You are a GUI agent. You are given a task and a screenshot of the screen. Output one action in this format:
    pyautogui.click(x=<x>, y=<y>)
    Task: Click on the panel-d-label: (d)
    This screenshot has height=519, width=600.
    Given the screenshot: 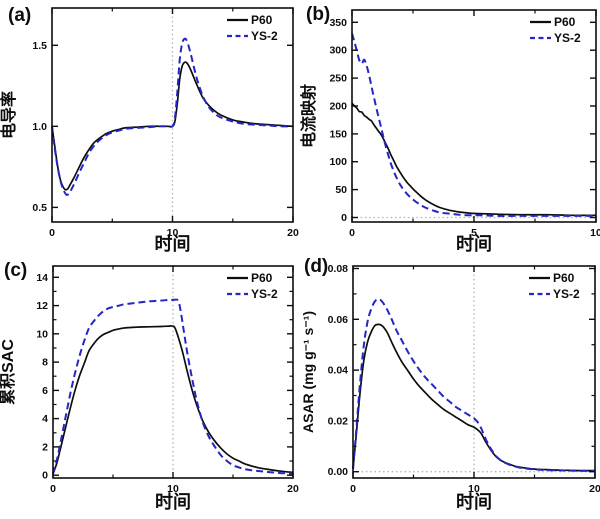 What is the action you would take?
    pyautogui.click(x=316, y=266)
    